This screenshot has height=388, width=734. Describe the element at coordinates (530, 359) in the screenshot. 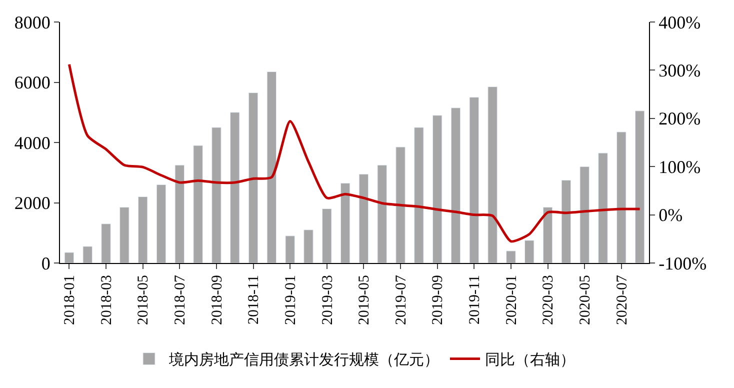

I see `legend-label: 同比（右轴）` at that location.